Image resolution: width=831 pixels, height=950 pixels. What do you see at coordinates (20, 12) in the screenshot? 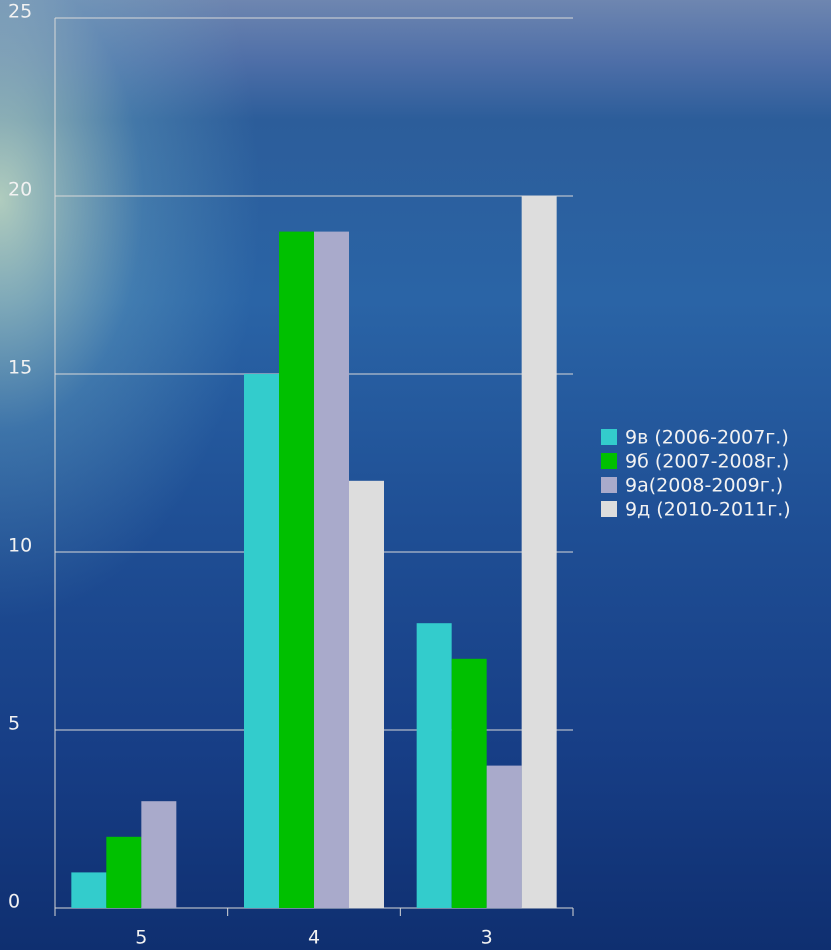
I see `y-tick-label: 25` at bounding box center [20, 12].